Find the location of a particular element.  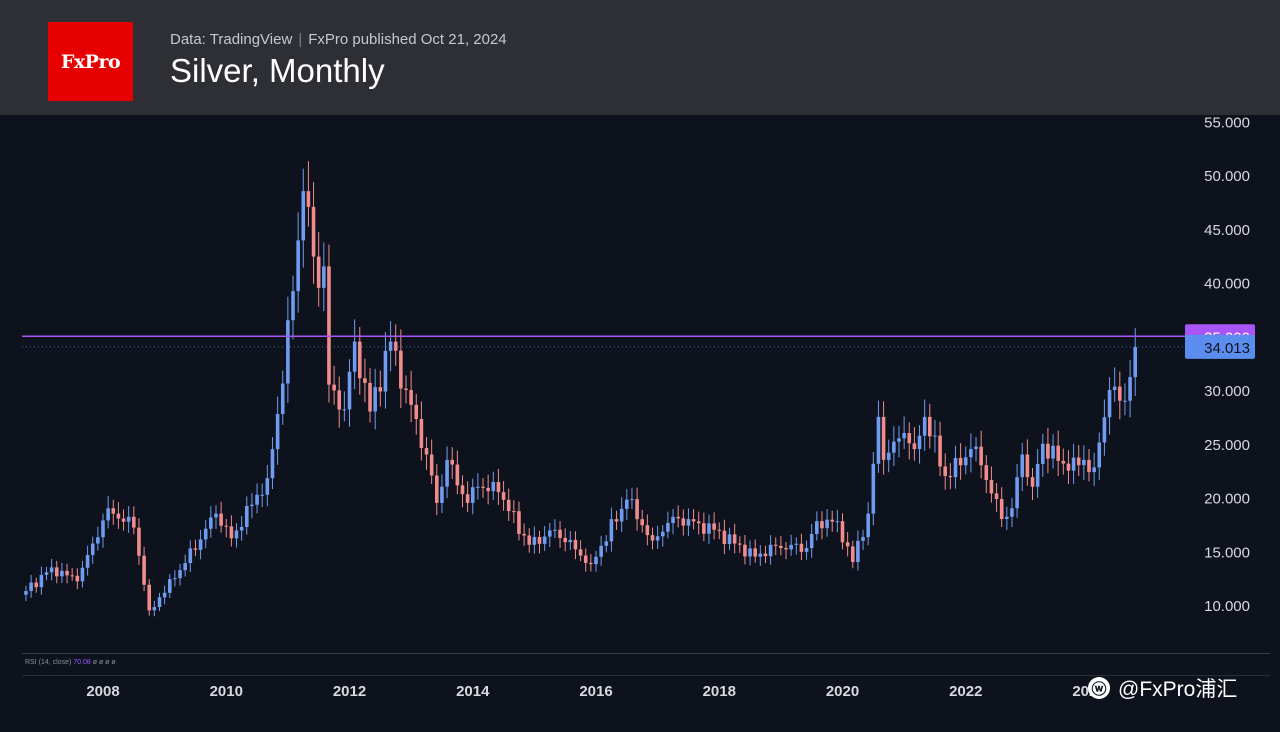

publish-info: FxPro published Oct 21, 2024 is located at coordinates (407, 39).